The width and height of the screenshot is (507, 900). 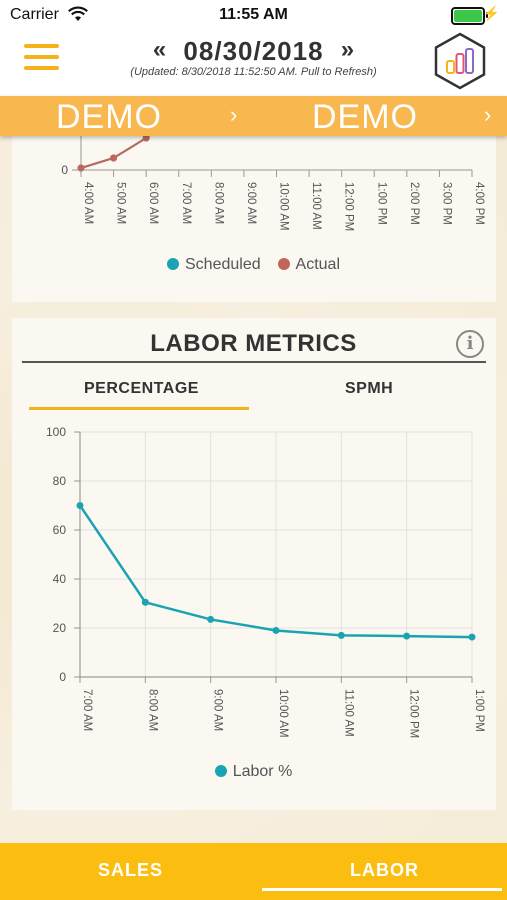 What do you see at coordinates (262, 771) in the screenshot?
I see `legend-labor-label: Labor %` at bounding box center [262, 771].